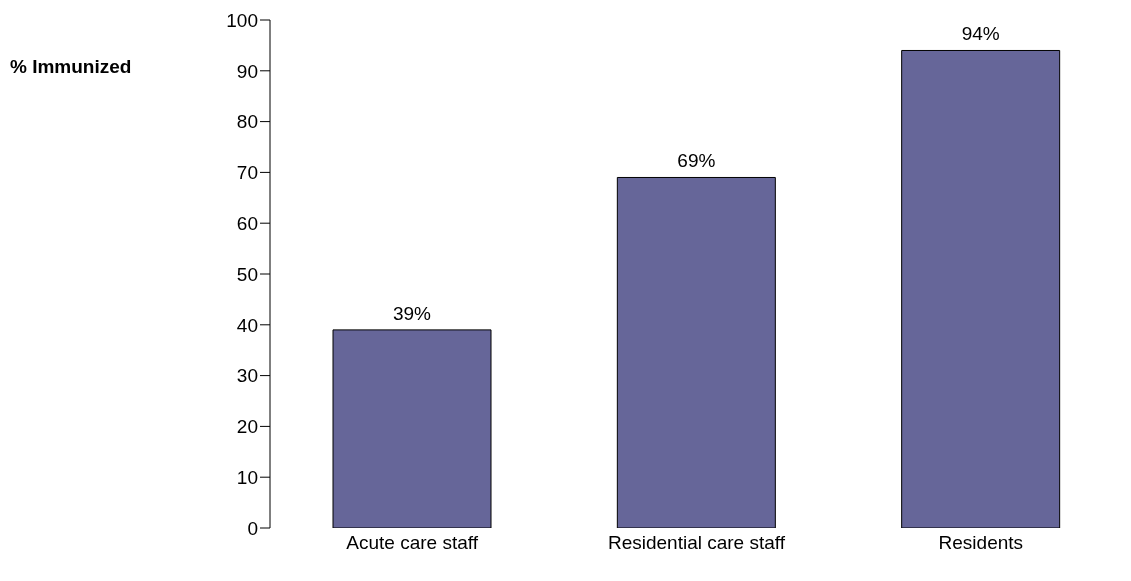  What do you see at coordinates (412, 313) in the screenshot?
I see `data-label: 39%` at bounding box center [412, 313].